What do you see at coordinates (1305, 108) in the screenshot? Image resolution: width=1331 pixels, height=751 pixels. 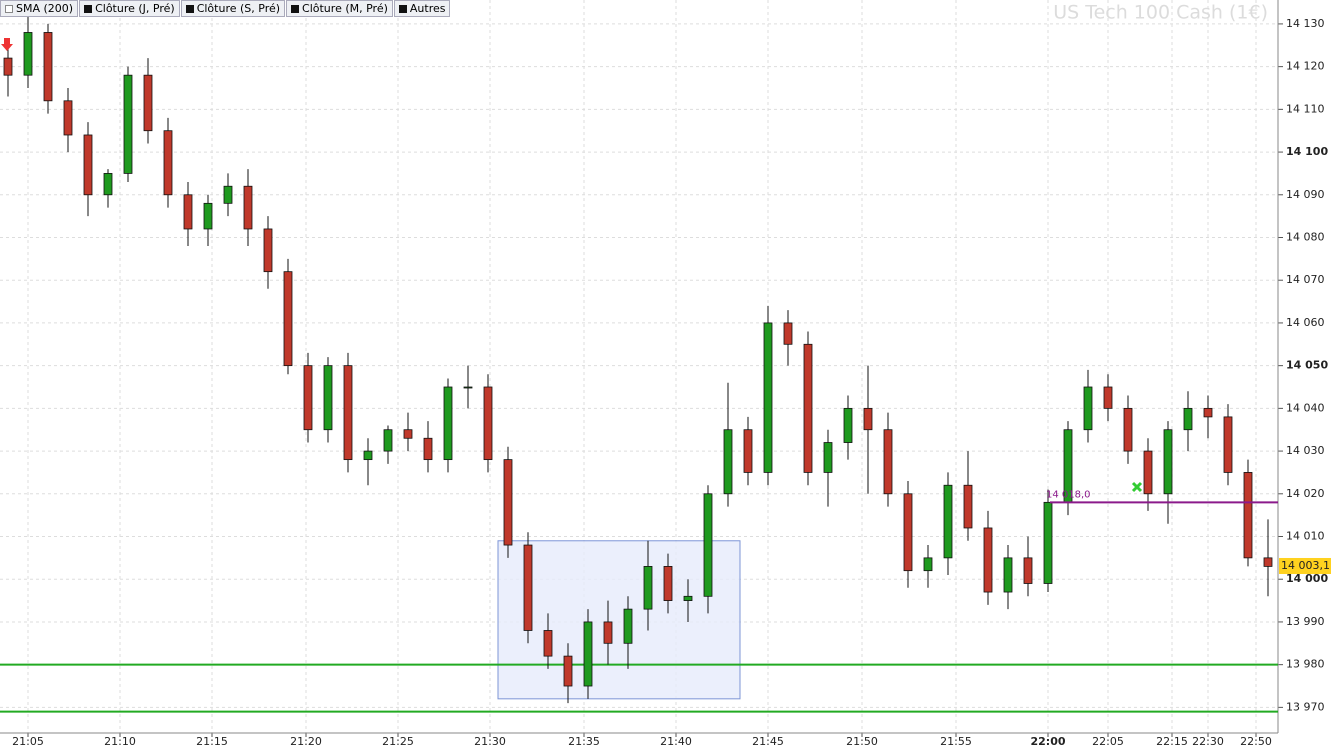 I see `y-tick-label: 14 110` at bounding box center [1305, 108].